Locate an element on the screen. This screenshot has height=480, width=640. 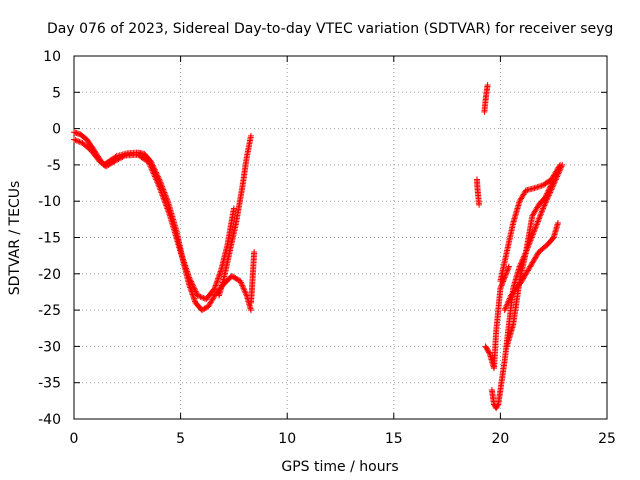
y-tick-label: -30 is located at coordinates (49, 347).